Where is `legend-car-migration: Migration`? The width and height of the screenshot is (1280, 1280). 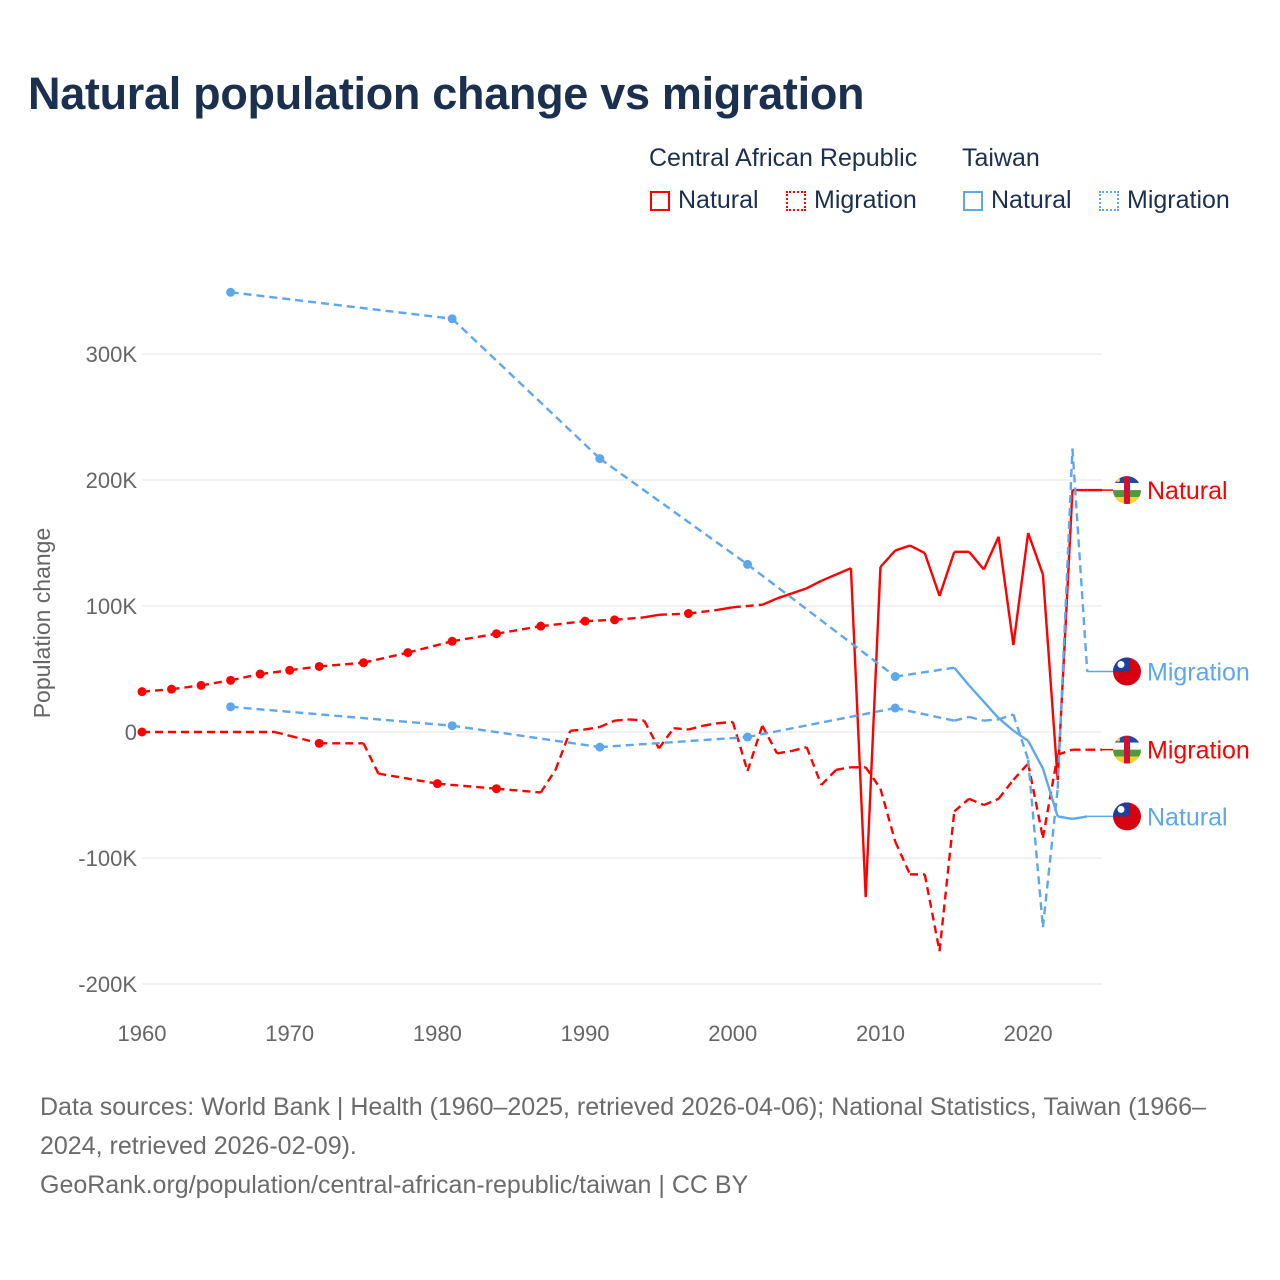
legend-car-migration: Migration is located at coordinates (851, 200).